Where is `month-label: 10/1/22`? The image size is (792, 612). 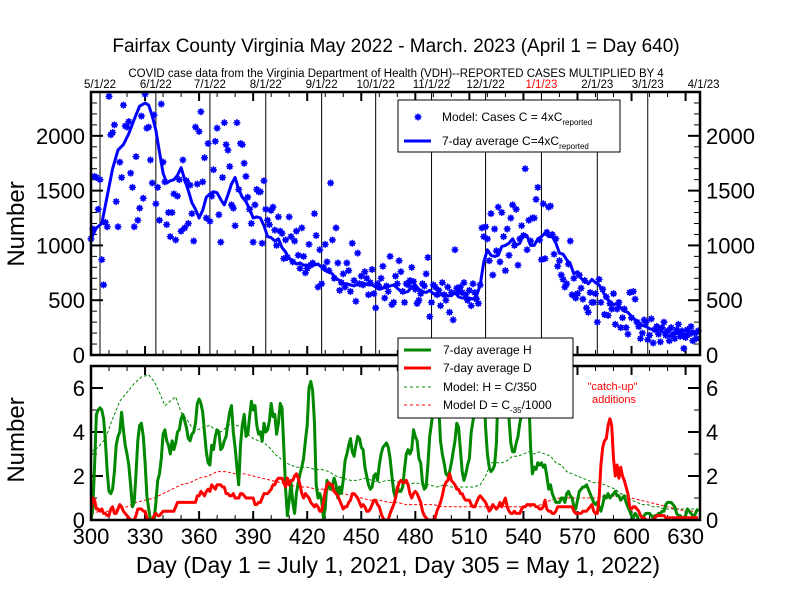 month-label: 10/1/22 is located at coordinates (375, 85).